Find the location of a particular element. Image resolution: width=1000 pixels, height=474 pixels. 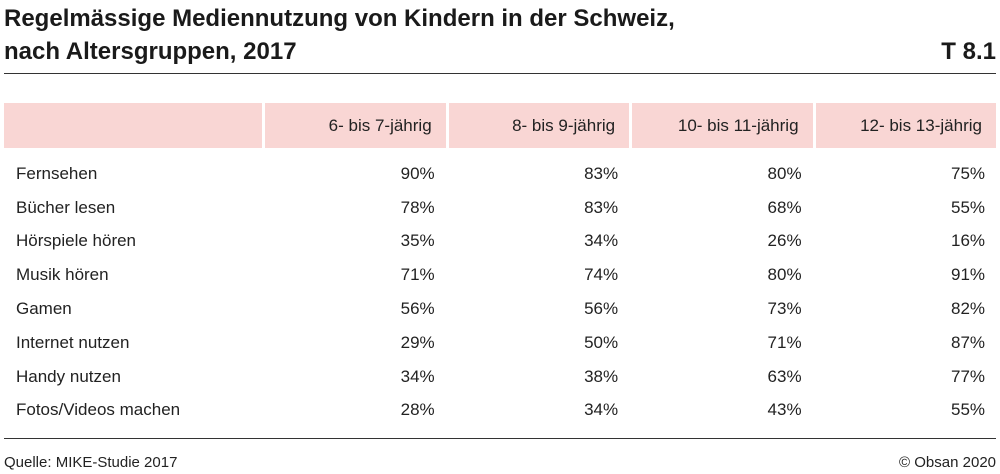

table-row: Hörspiele hören 35% 34% 26% 16% is located at coordinates (500, 242).